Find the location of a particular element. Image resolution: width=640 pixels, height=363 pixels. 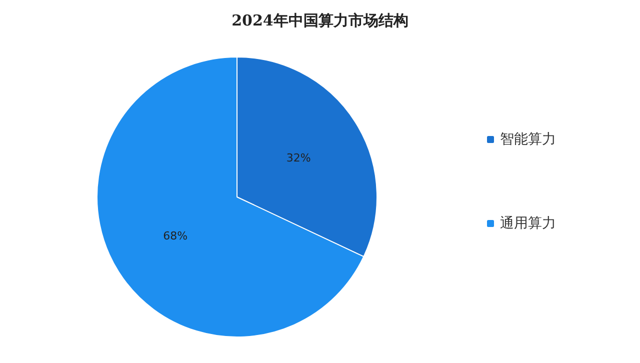

data-label: 68% is located at coordinates (175, 236).